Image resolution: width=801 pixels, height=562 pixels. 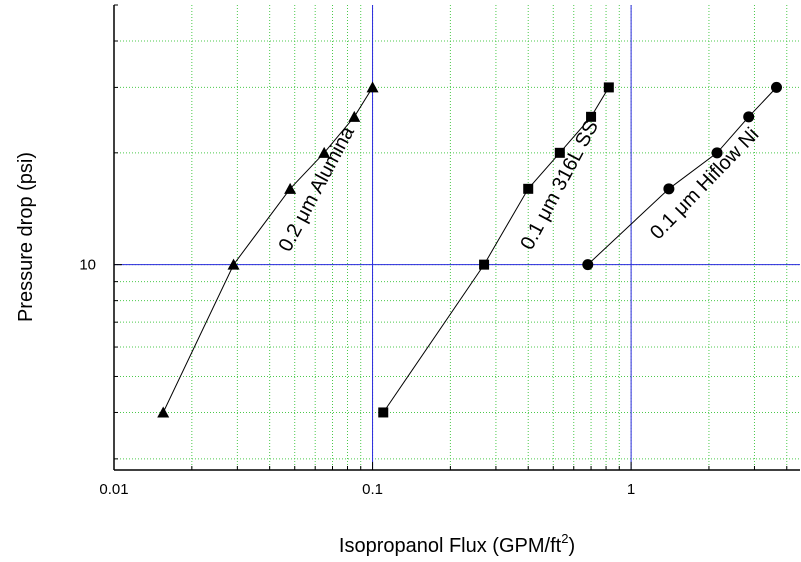 I want to click on y-axis-title: Pressure drop (psi), so click(x=26, y=237).